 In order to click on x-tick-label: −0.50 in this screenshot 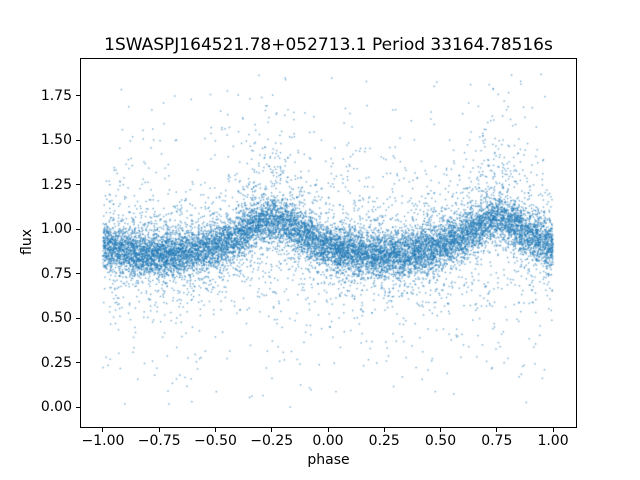, I will do `click(215, 441)`.